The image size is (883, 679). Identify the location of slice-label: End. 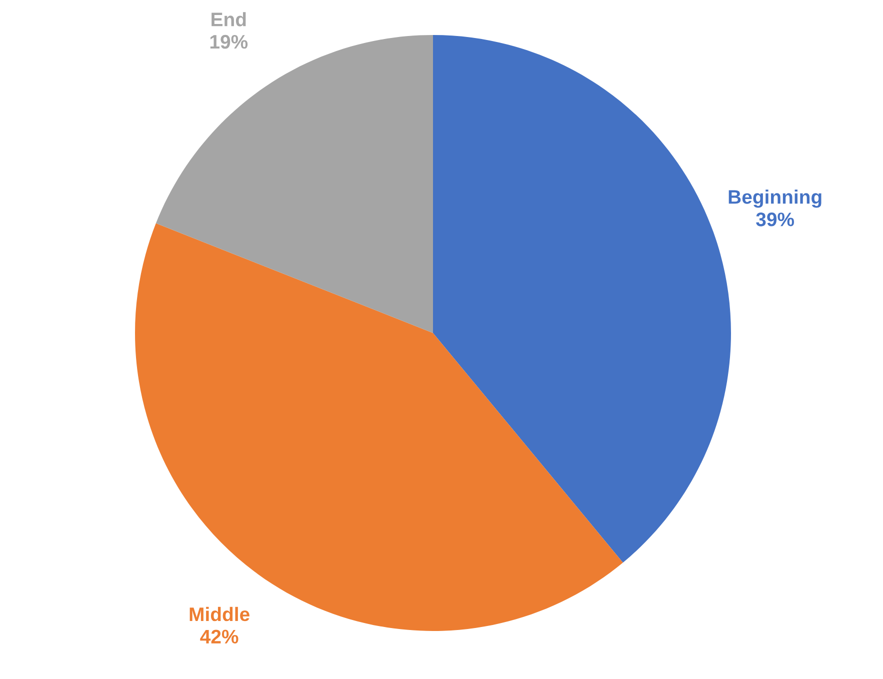
(229, 19).